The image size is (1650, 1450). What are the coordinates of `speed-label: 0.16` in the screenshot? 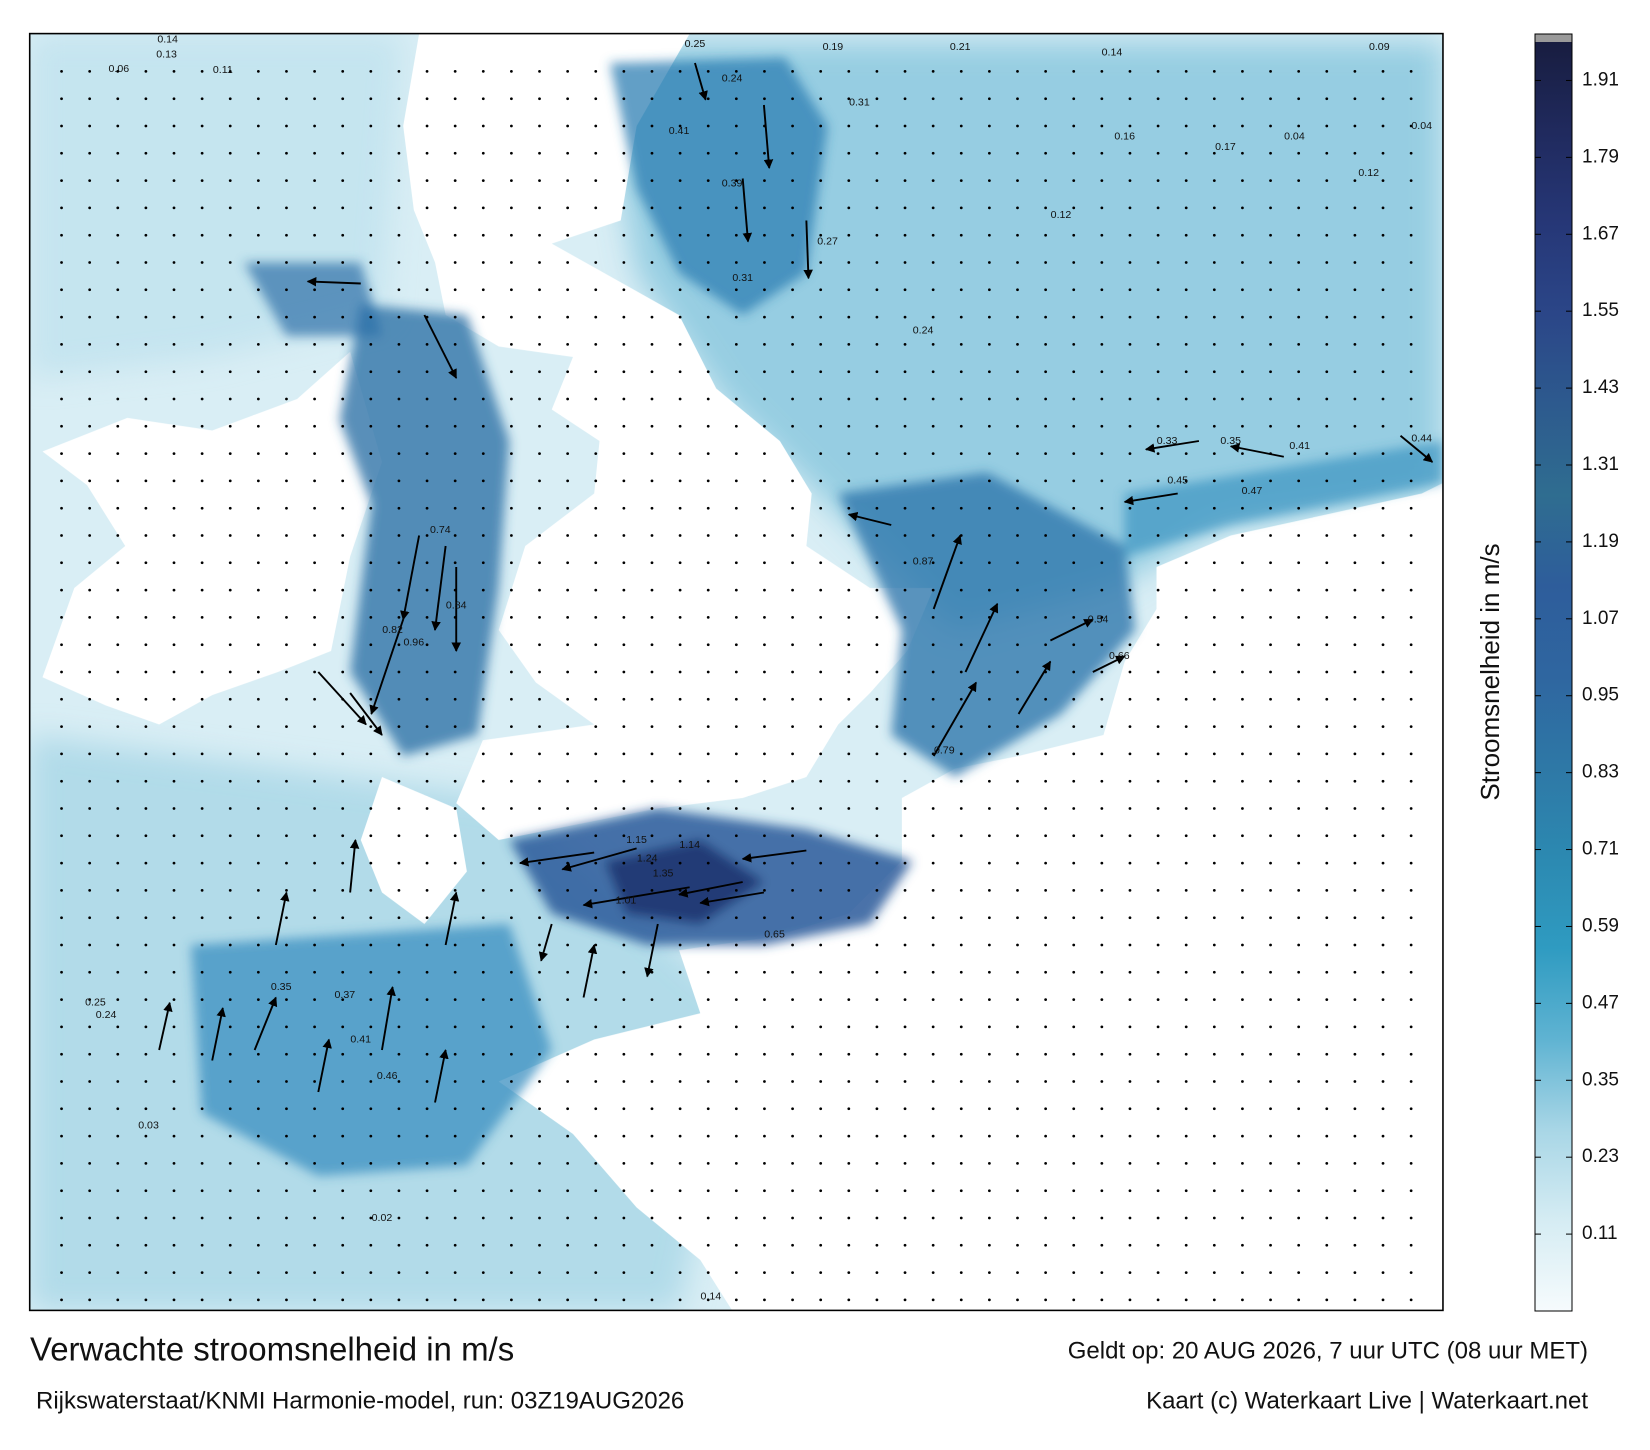 It's located at (1124, 136).